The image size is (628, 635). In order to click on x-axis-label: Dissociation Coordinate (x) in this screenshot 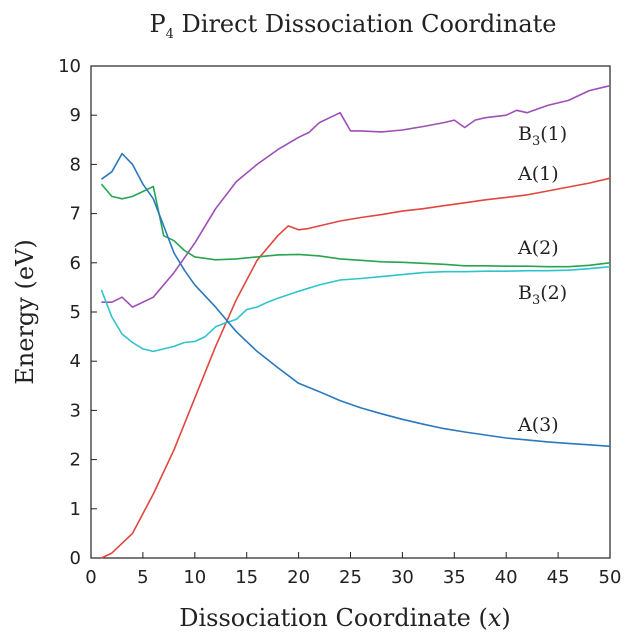, I will do `click(345, 618)`.